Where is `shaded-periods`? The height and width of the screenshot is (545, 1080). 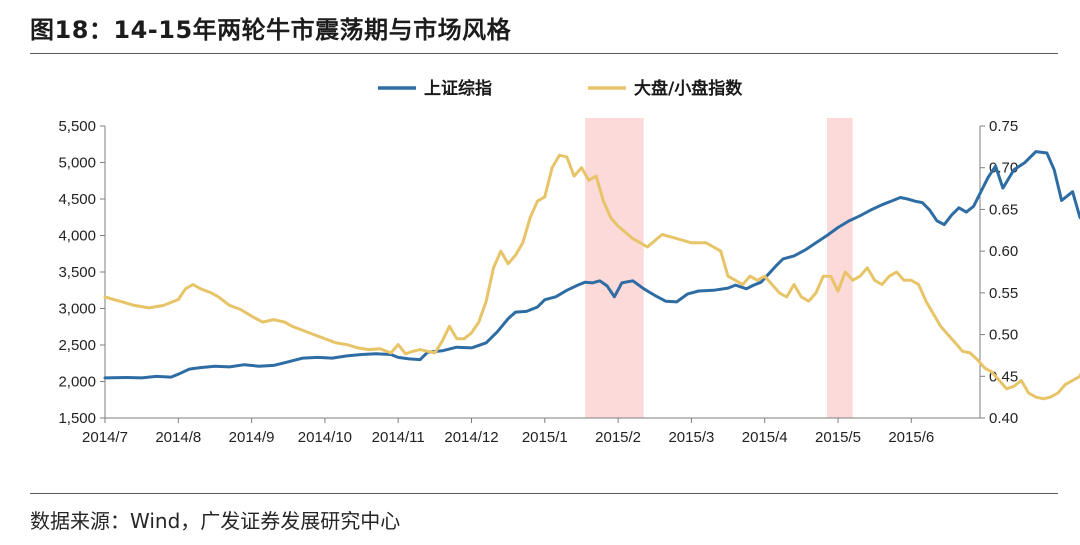 shaded-periods is located at coordinates (719, 268).